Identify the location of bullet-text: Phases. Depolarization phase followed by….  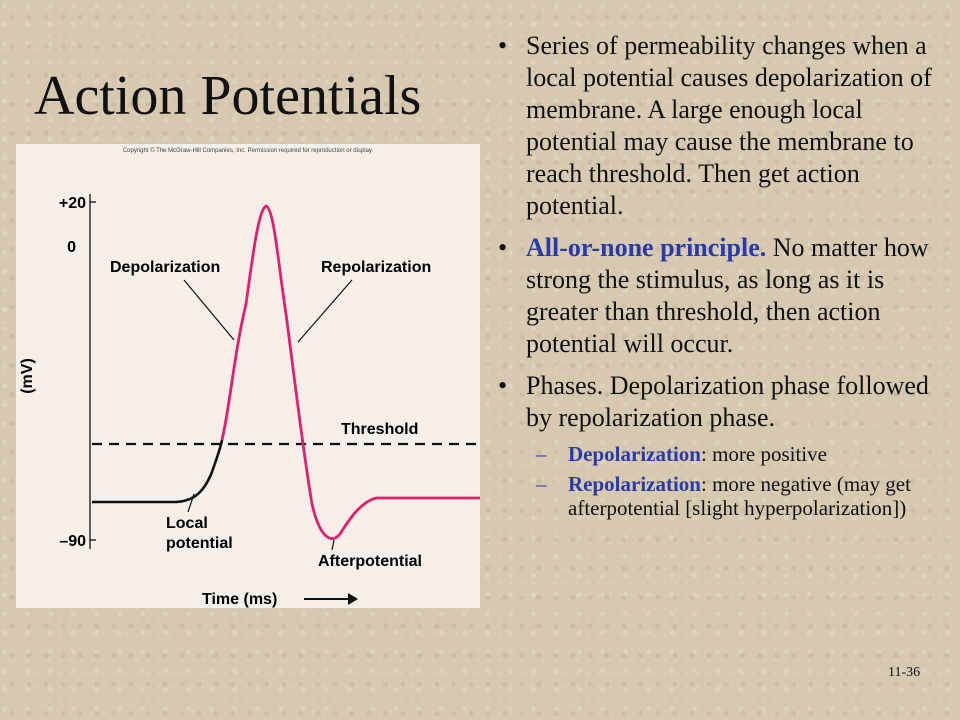
(727, 401).